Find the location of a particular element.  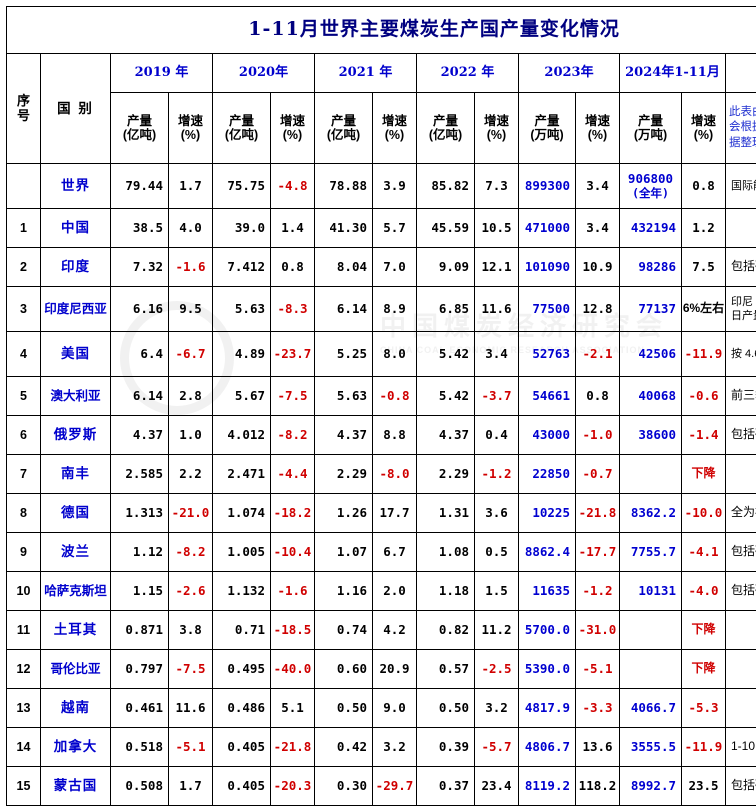

cell-output-2020: 7.412 is located at coordinates (242, 267).